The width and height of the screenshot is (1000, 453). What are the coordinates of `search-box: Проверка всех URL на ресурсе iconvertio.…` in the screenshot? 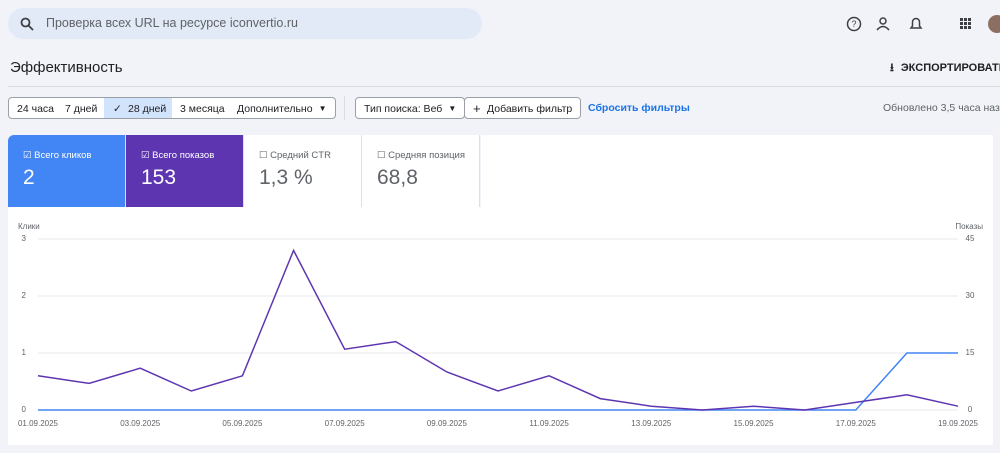 It's located at (245, 23).